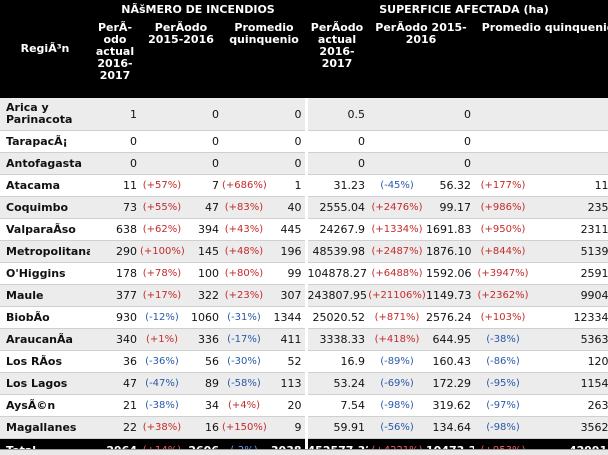 This screenshot has height=455, width=608. I want to click on fires-prev: 336, so click(203, 339).